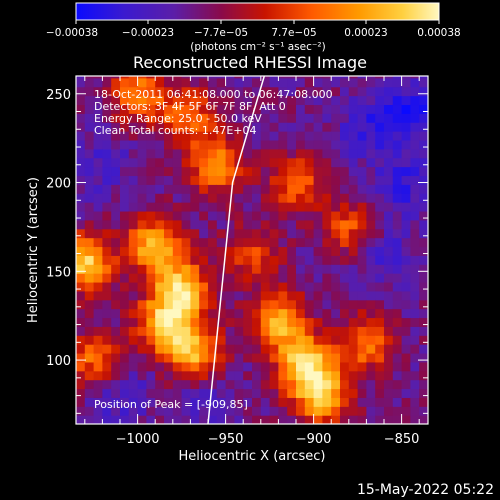 This screenshot has height=500, width=500. What do you see at coordinates (221, 33) in the screenshot?
I see `colorbar-tick-label: −7.7e−05` at bounding box center [221, 33].